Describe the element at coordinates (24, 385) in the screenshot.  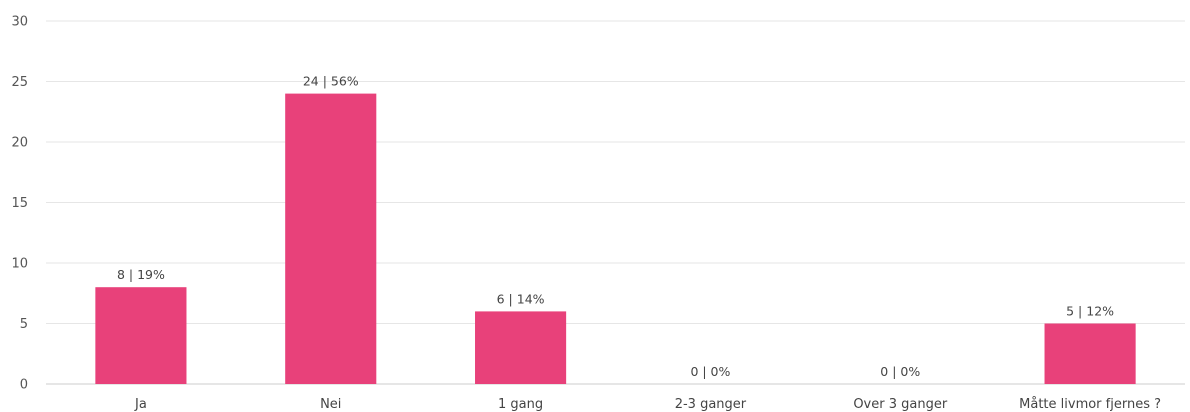
I see `y-tick-label: 0` at that location.